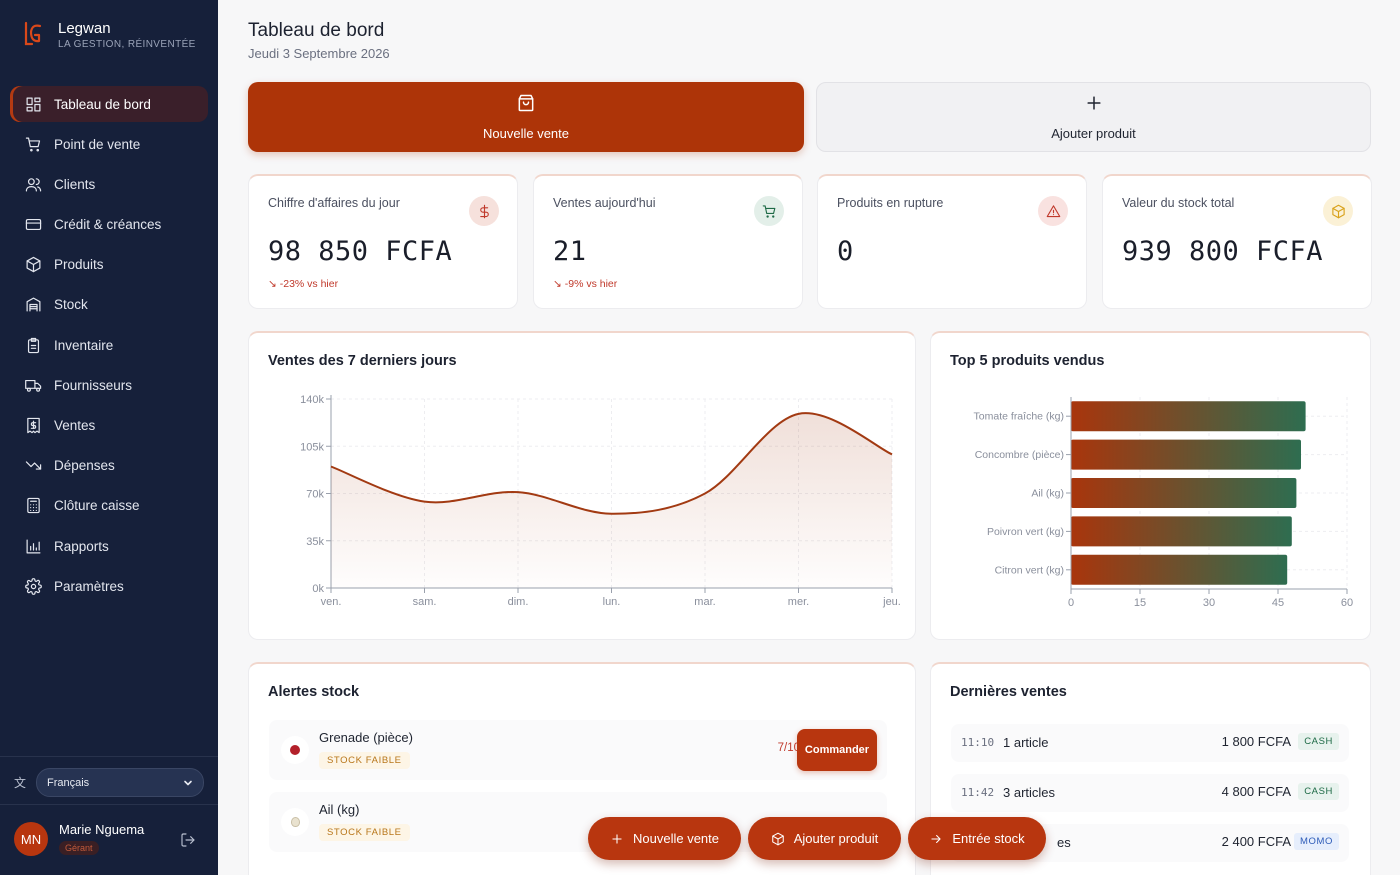 The width and height of the screenshot is (1400, 875). Describe the element at coordinates (1223, 251) in the screenshot. I see `kpi-value: 939 800 FCFA` at that location.